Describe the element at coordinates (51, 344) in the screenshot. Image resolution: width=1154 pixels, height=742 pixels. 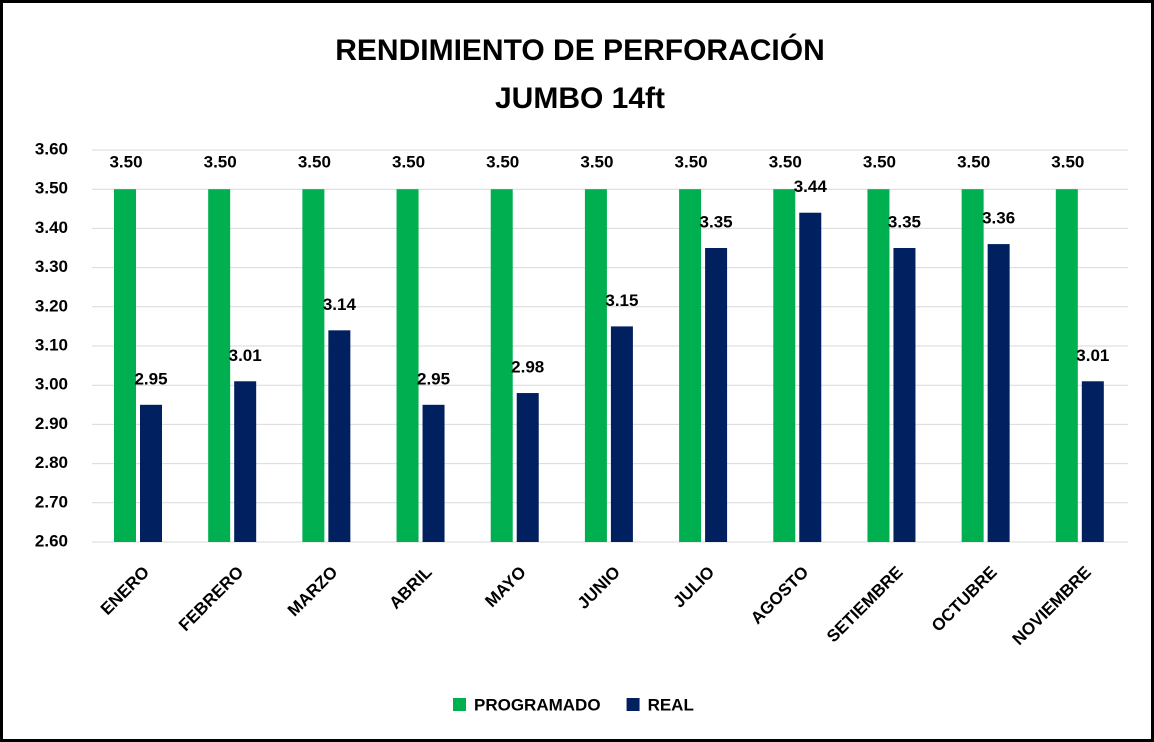
I see `y-tick-label: 3.10` at that location.